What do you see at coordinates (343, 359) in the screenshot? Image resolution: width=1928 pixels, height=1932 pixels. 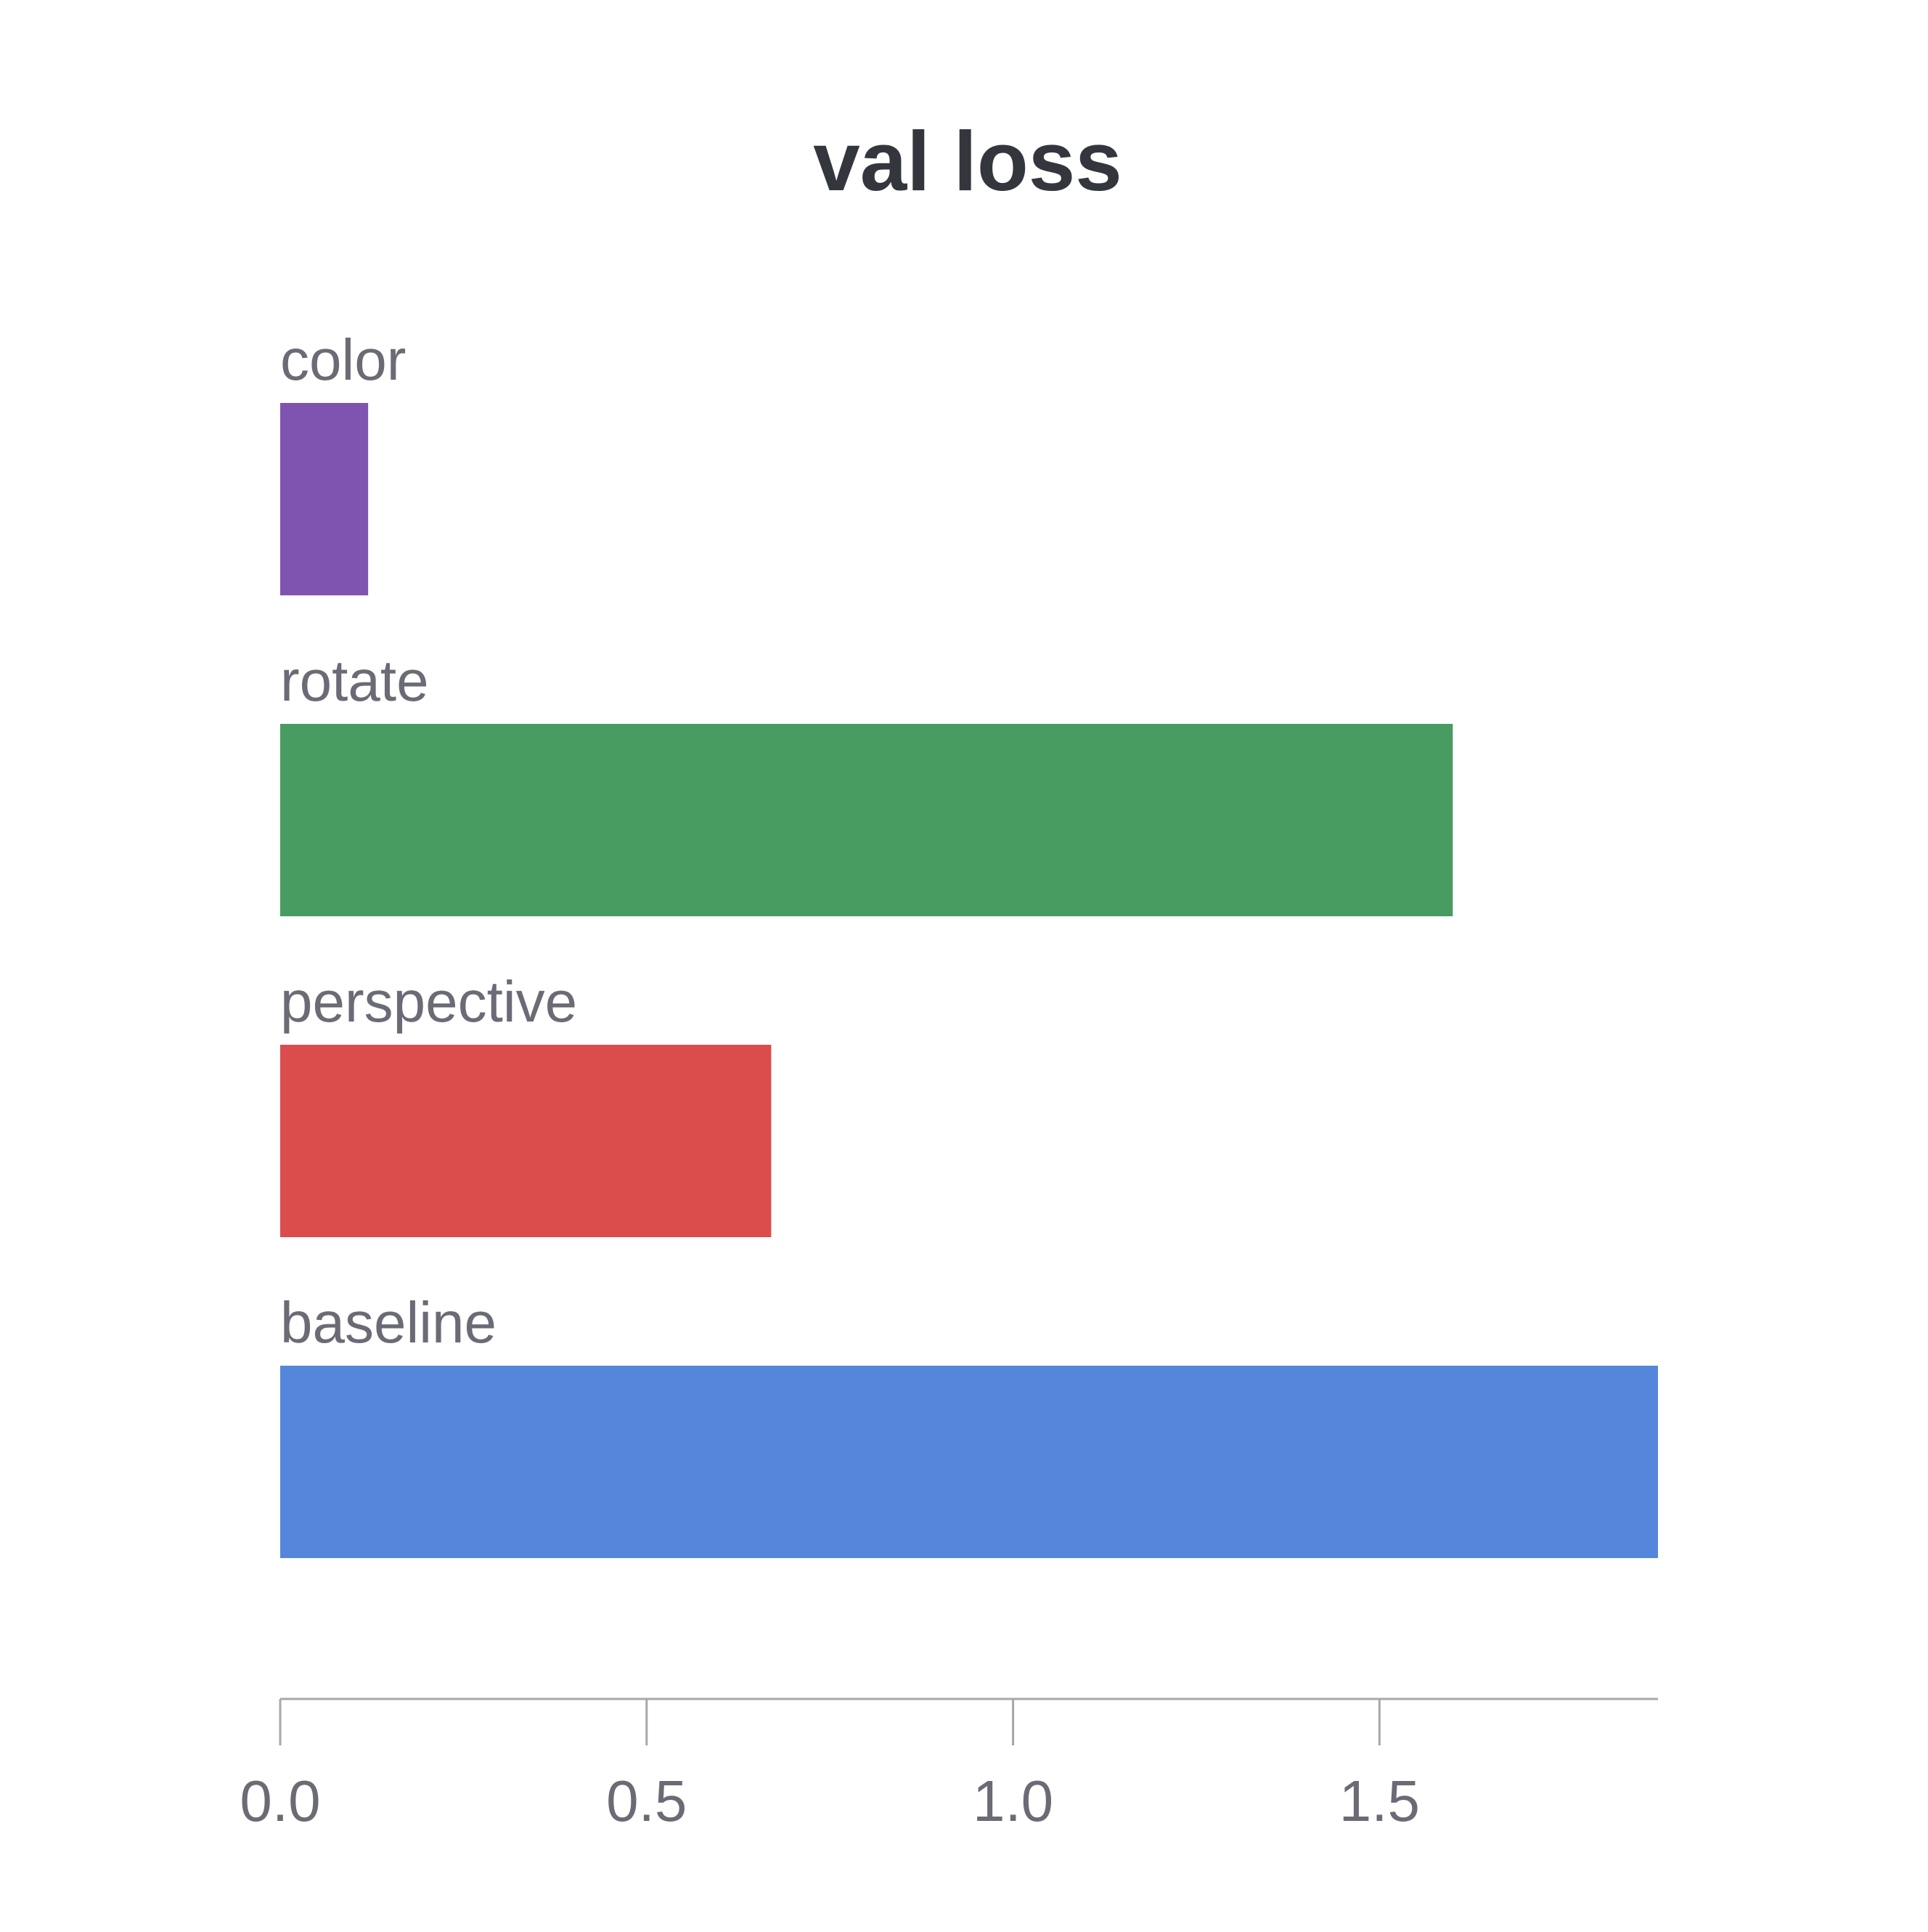 I see `bar-label-color: color` at bounding box center [343, 359].